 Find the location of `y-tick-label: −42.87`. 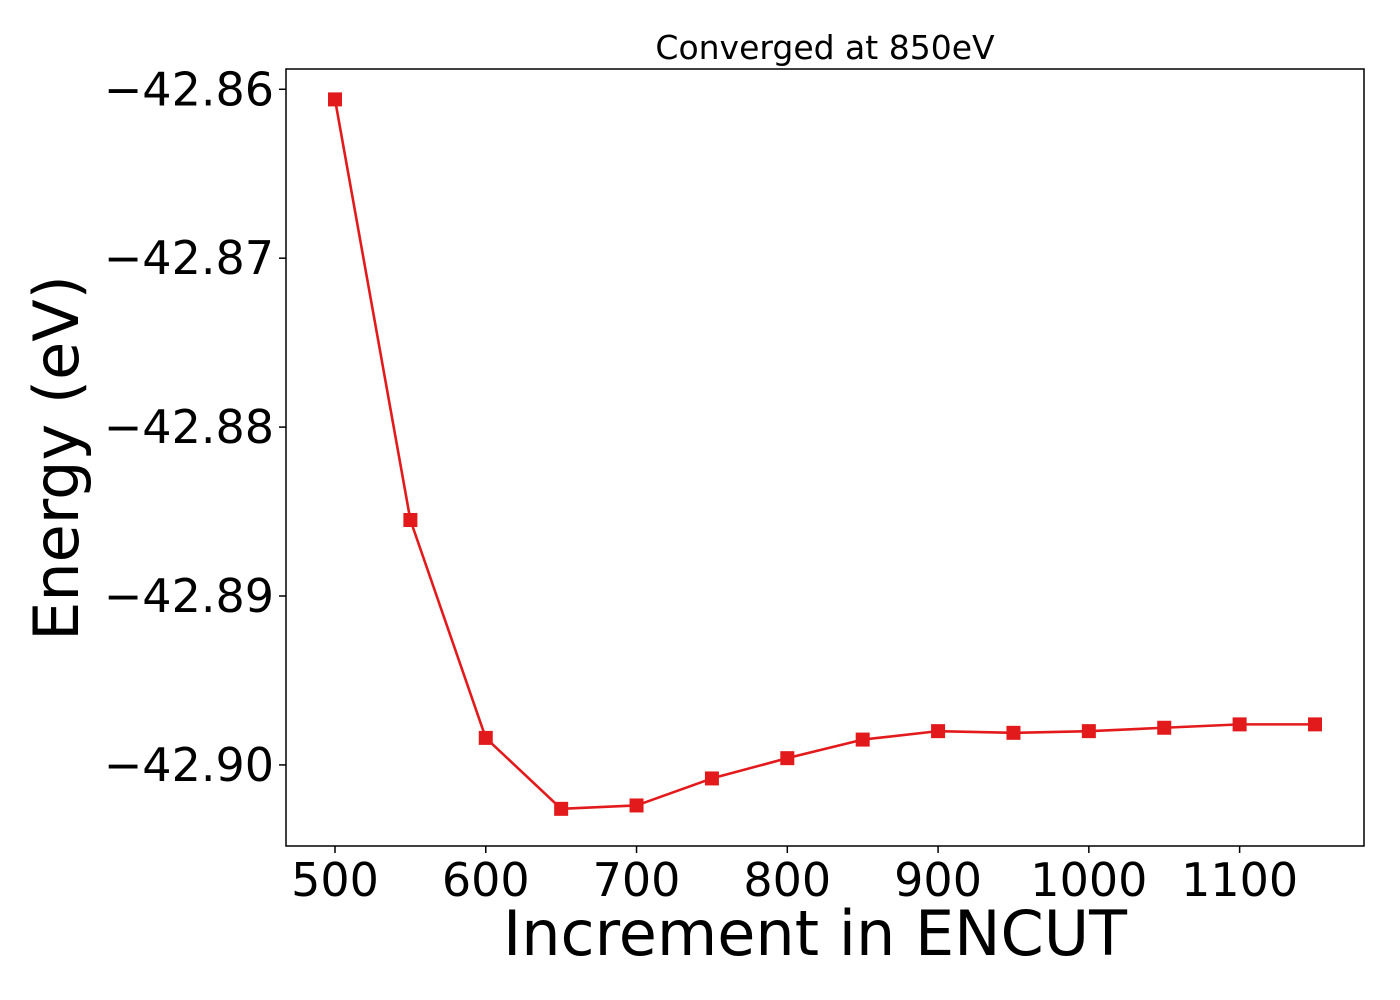

y-tick-label: −42.87 is located at coordinates (189, 258).